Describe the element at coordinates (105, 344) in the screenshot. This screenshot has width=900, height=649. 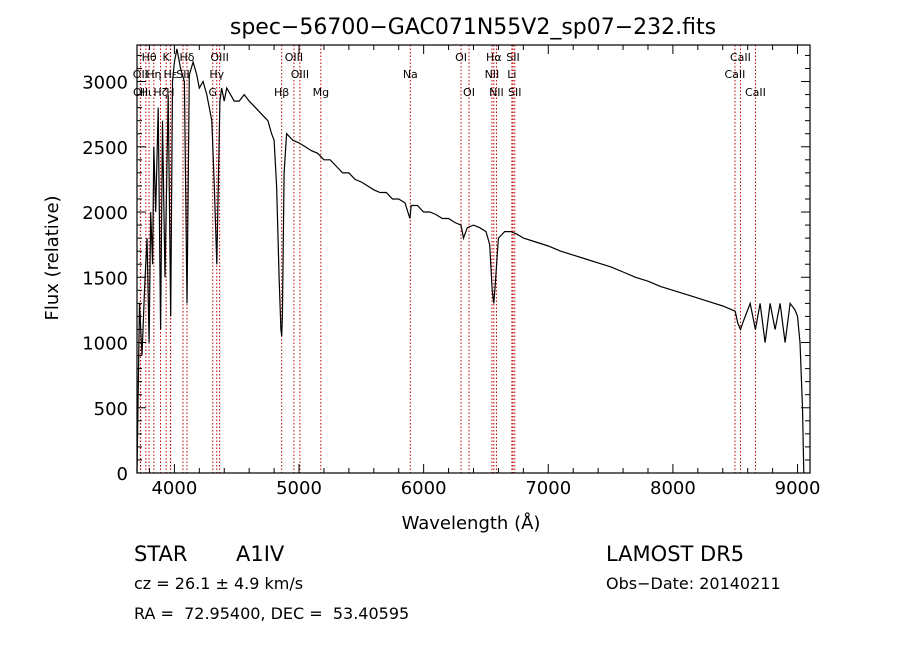
I see `y-tick-label-2: 1000` at that location.